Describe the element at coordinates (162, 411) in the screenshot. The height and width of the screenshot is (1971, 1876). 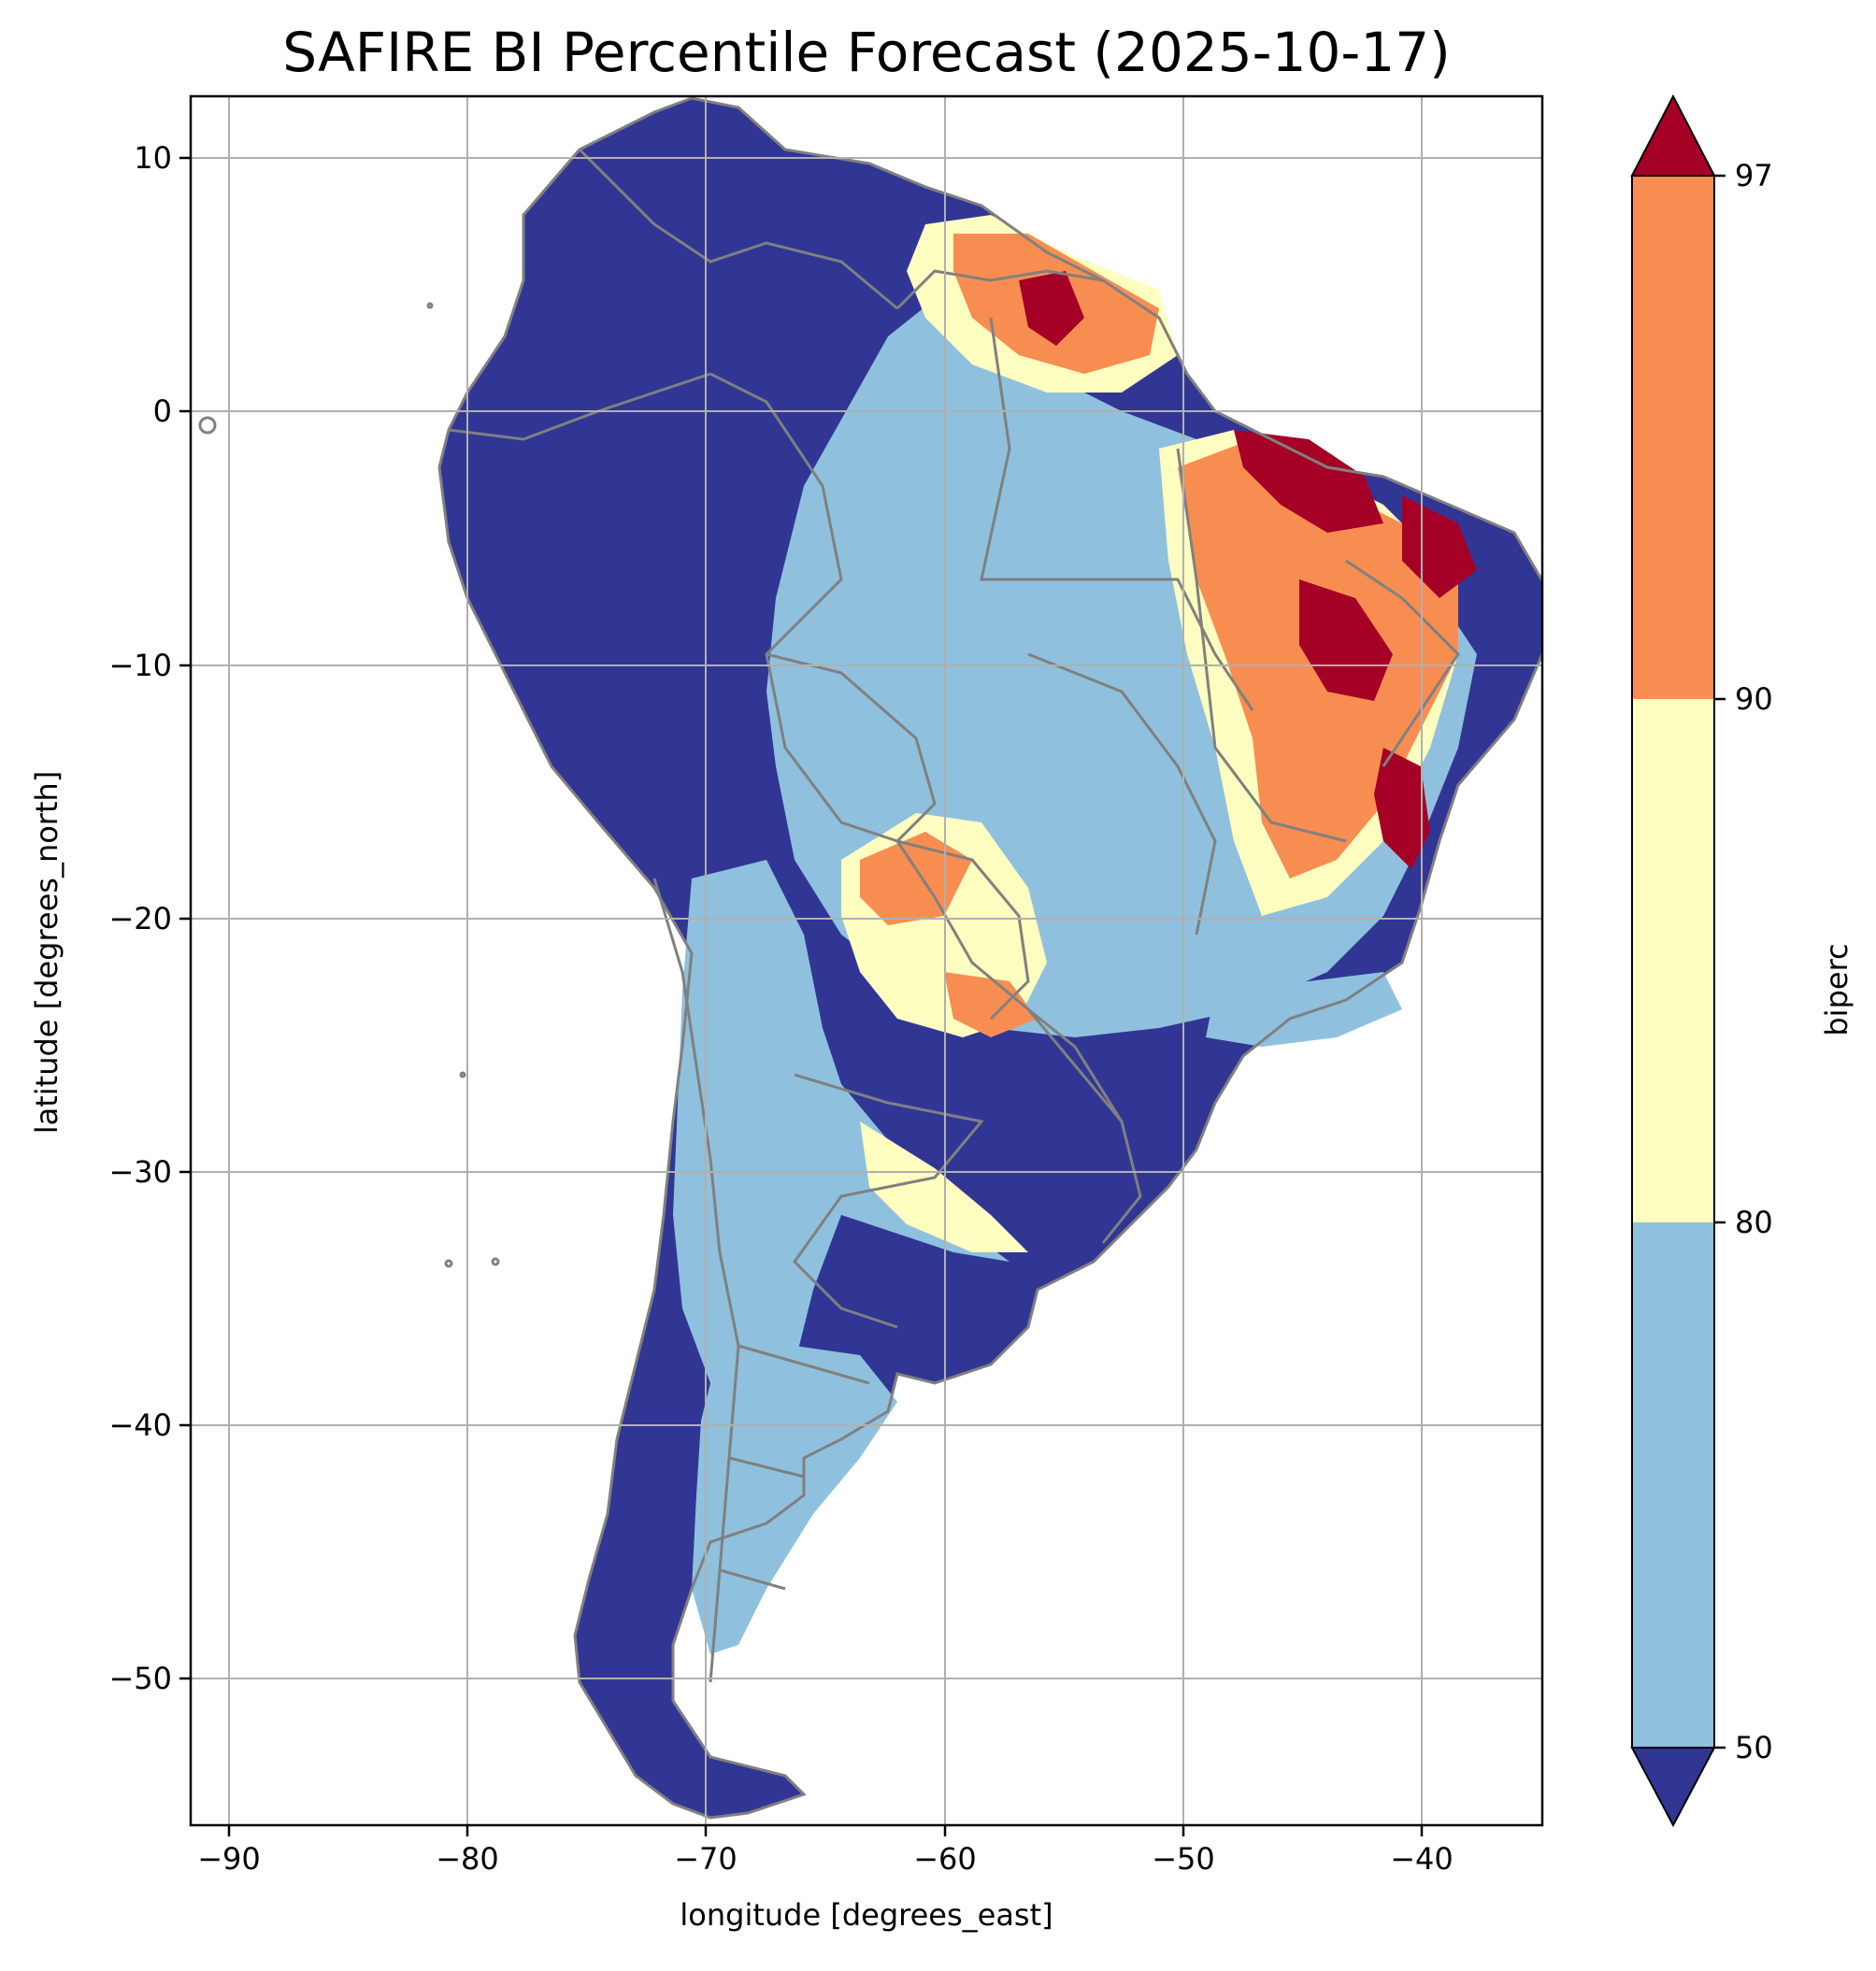
I see `y-tick-label: 0` at that location.